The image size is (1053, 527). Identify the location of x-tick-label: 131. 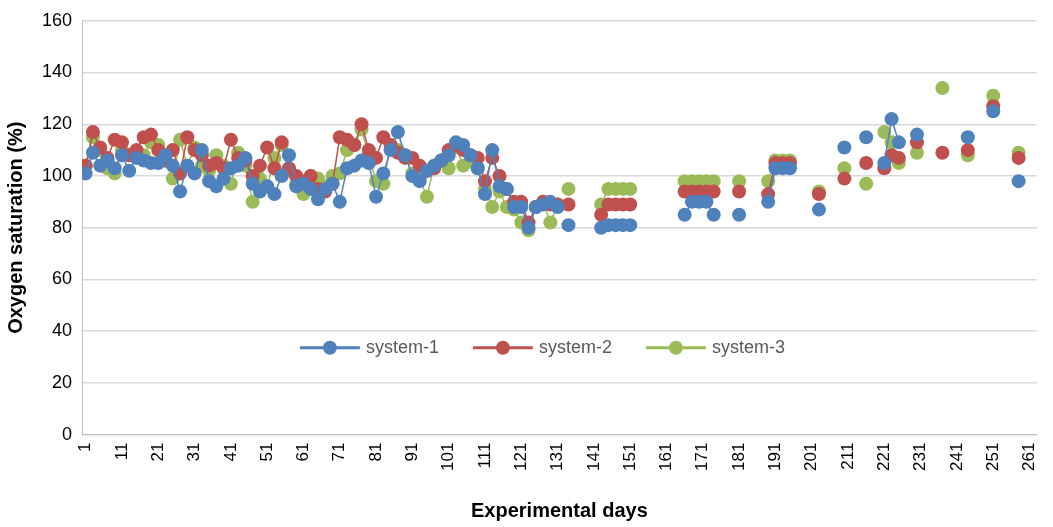
(557, 457).